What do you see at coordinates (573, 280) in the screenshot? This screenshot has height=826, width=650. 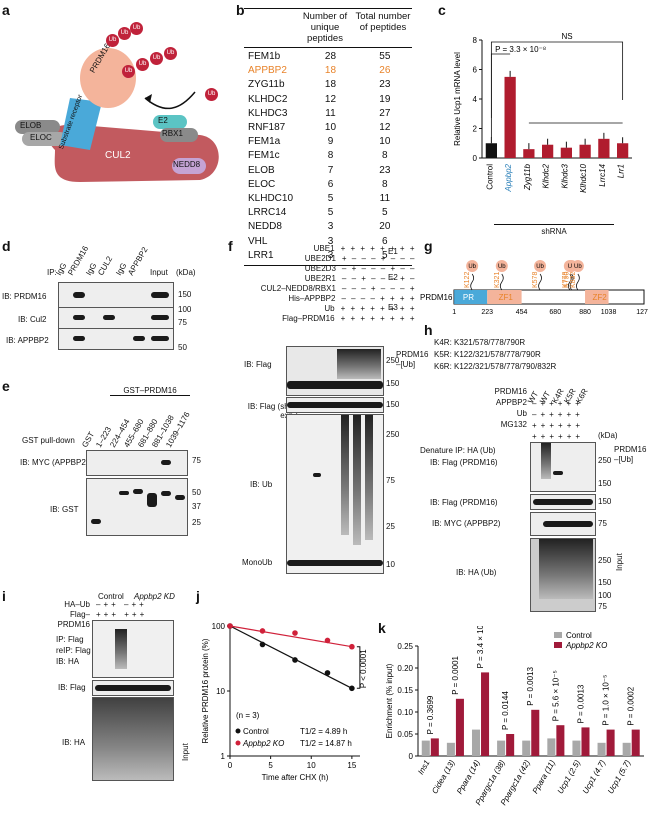 I see `g-site-label: K832` at bounding box center [573, 280].